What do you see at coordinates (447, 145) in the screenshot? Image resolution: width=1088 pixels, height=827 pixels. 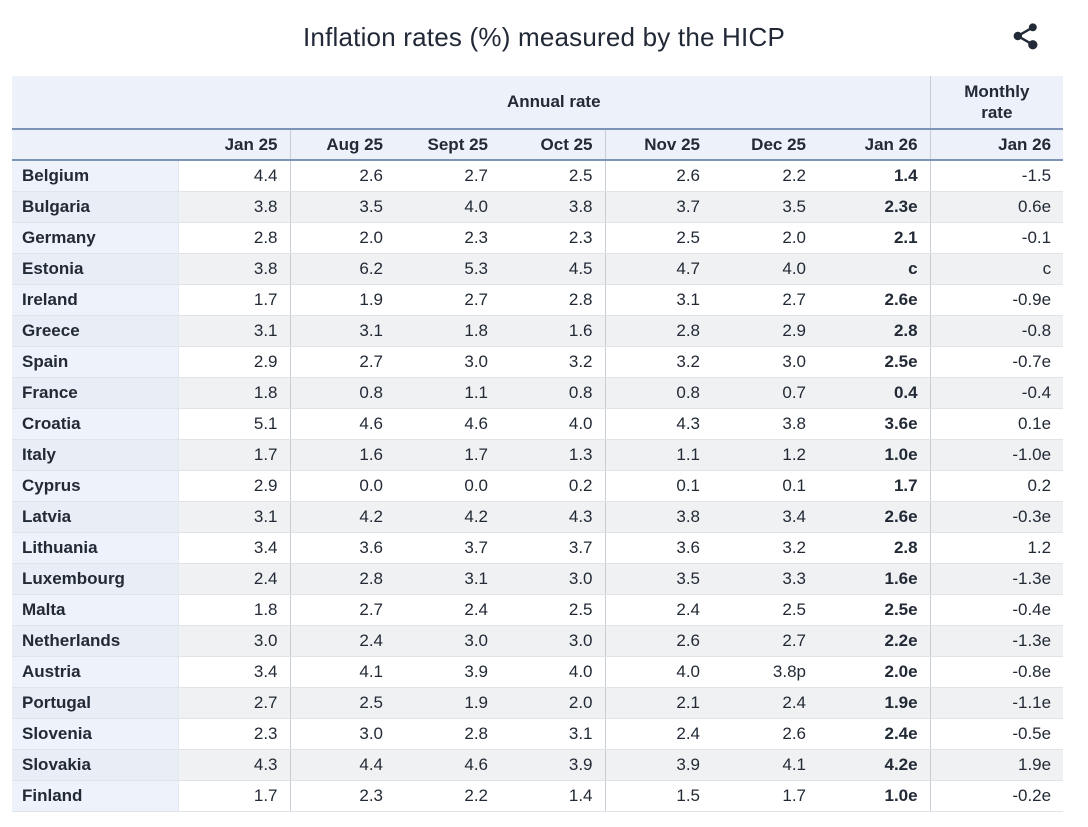 I see `column-header-sept25: Sept 25` at bounding box center [447, 145].